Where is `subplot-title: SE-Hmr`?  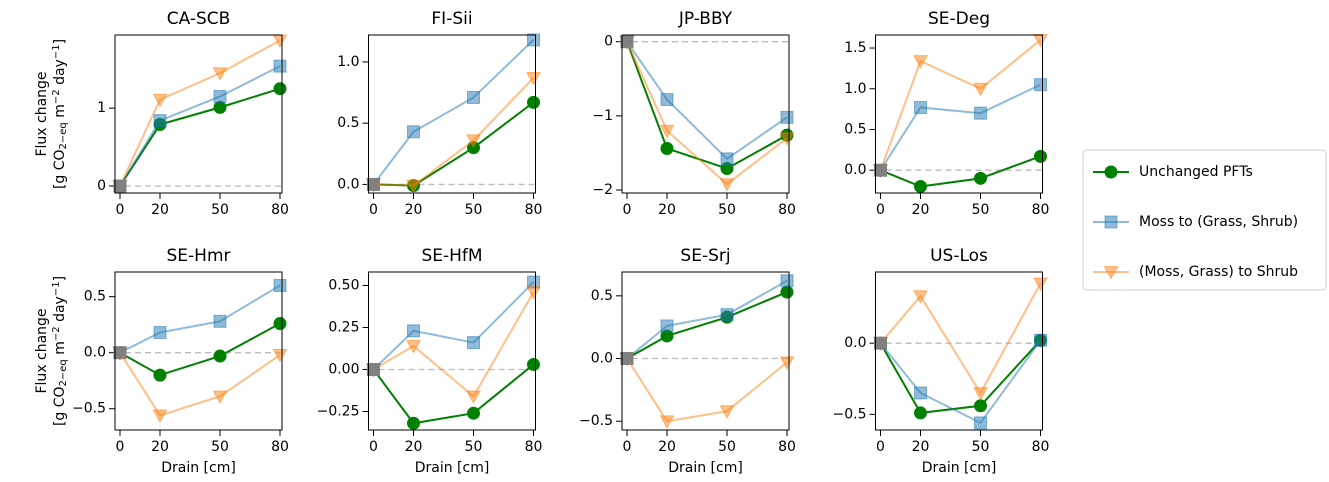 subplot-title: SE-Hmr is located at coordinates (199, 256).